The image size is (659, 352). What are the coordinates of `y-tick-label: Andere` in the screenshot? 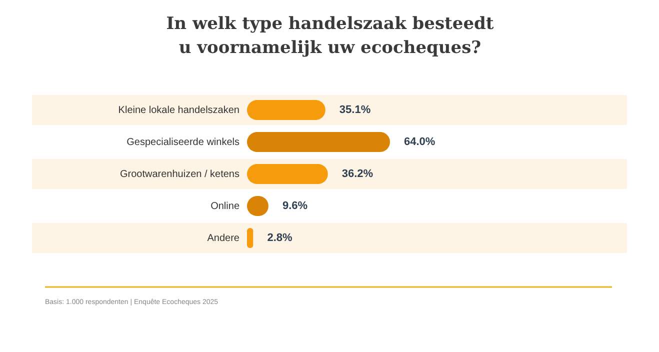 It's located at (223, 238).